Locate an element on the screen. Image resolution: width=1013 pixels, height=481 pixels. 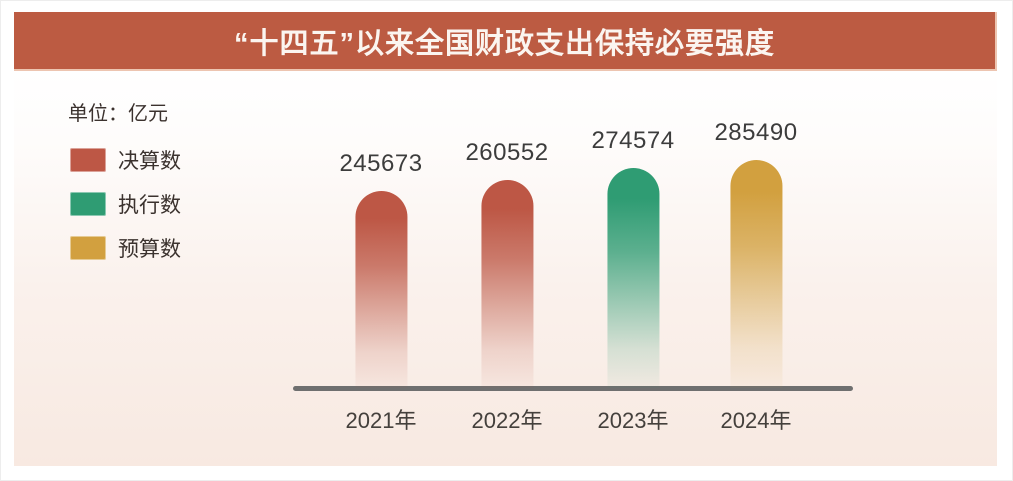
legend-item-budget: 预算数 is located at coordinates (125, 248).